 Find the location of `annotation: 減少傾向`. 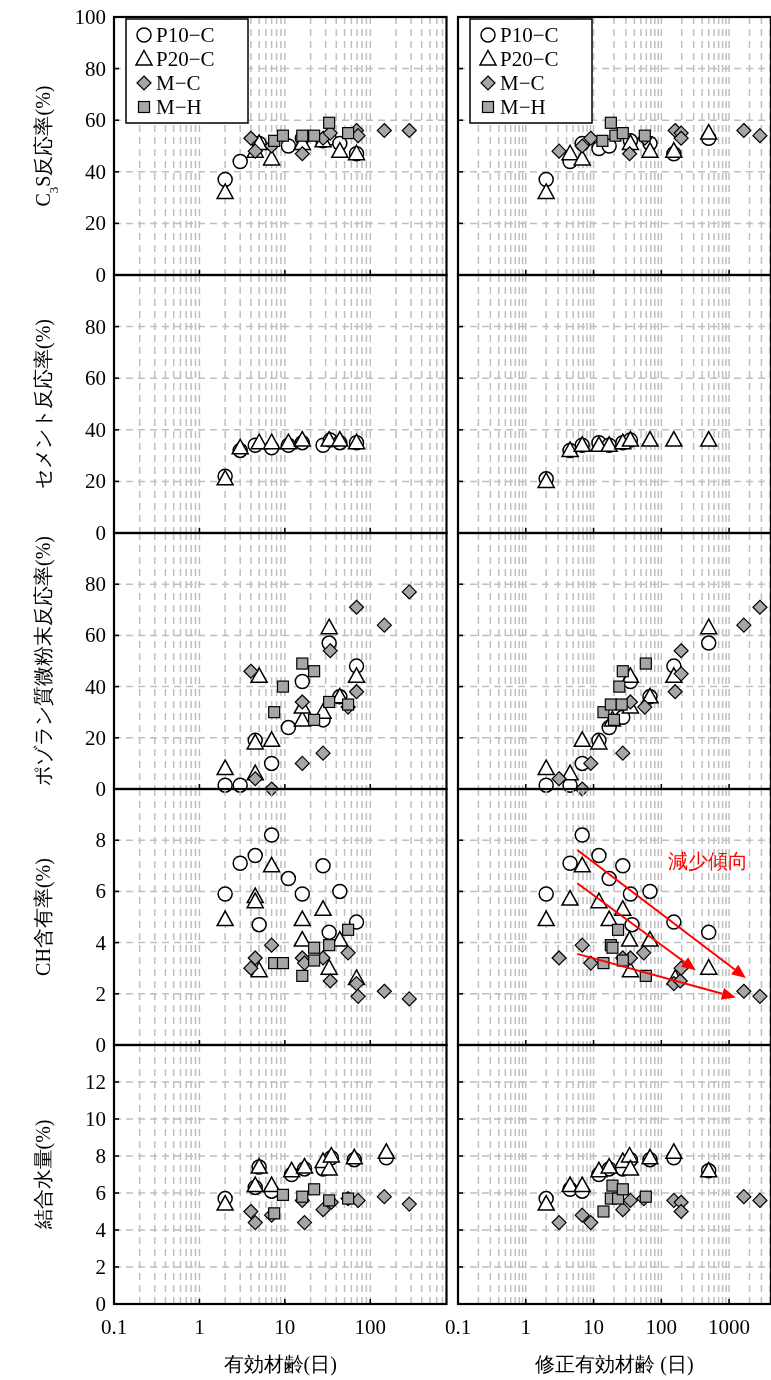

annotation: 減少傾向 is located at coordinates (708, 861).